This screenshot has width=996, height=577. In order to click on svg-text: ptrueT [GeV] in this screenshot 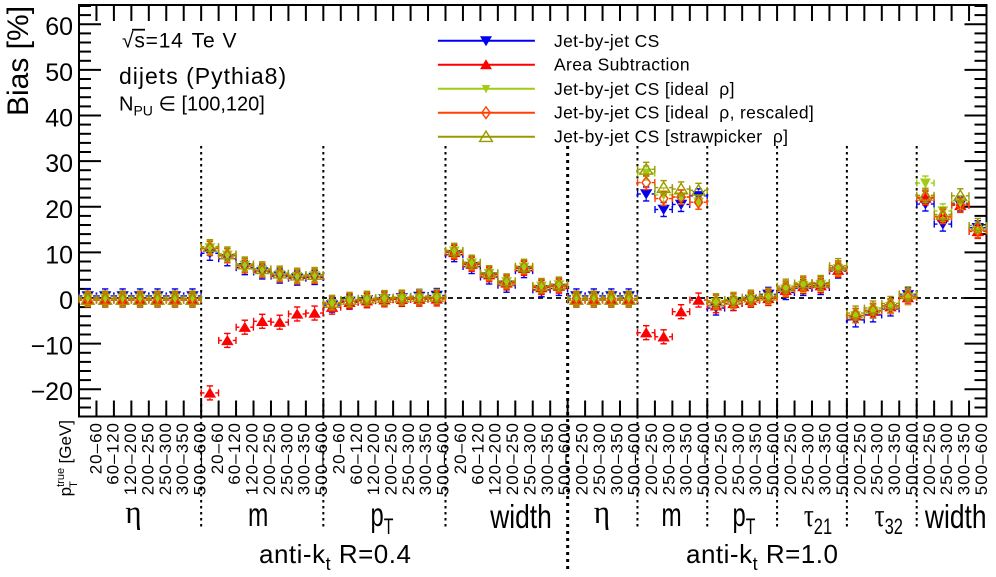, I will do `click(67, 458)`.